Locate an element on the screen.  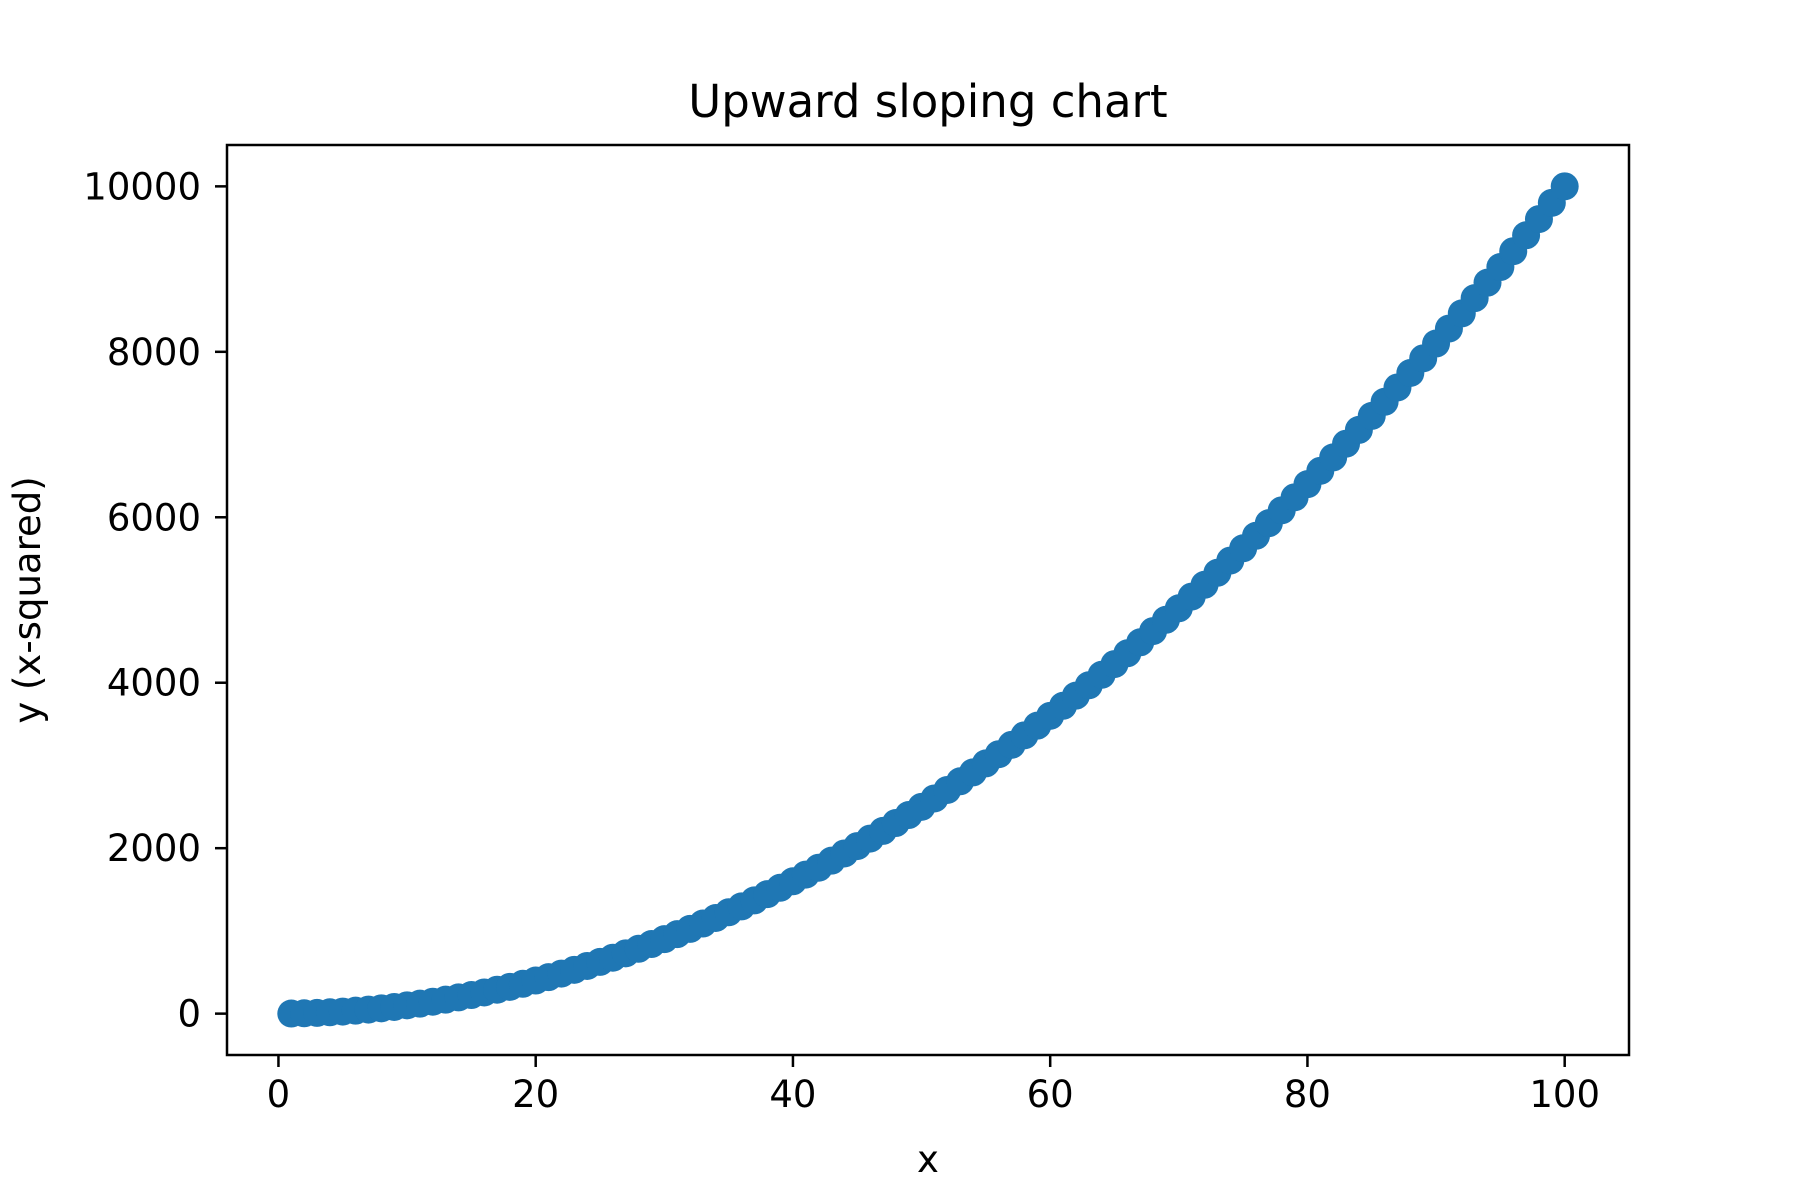
x-tick-label: 100 is located at coordinates (1564, 1094).